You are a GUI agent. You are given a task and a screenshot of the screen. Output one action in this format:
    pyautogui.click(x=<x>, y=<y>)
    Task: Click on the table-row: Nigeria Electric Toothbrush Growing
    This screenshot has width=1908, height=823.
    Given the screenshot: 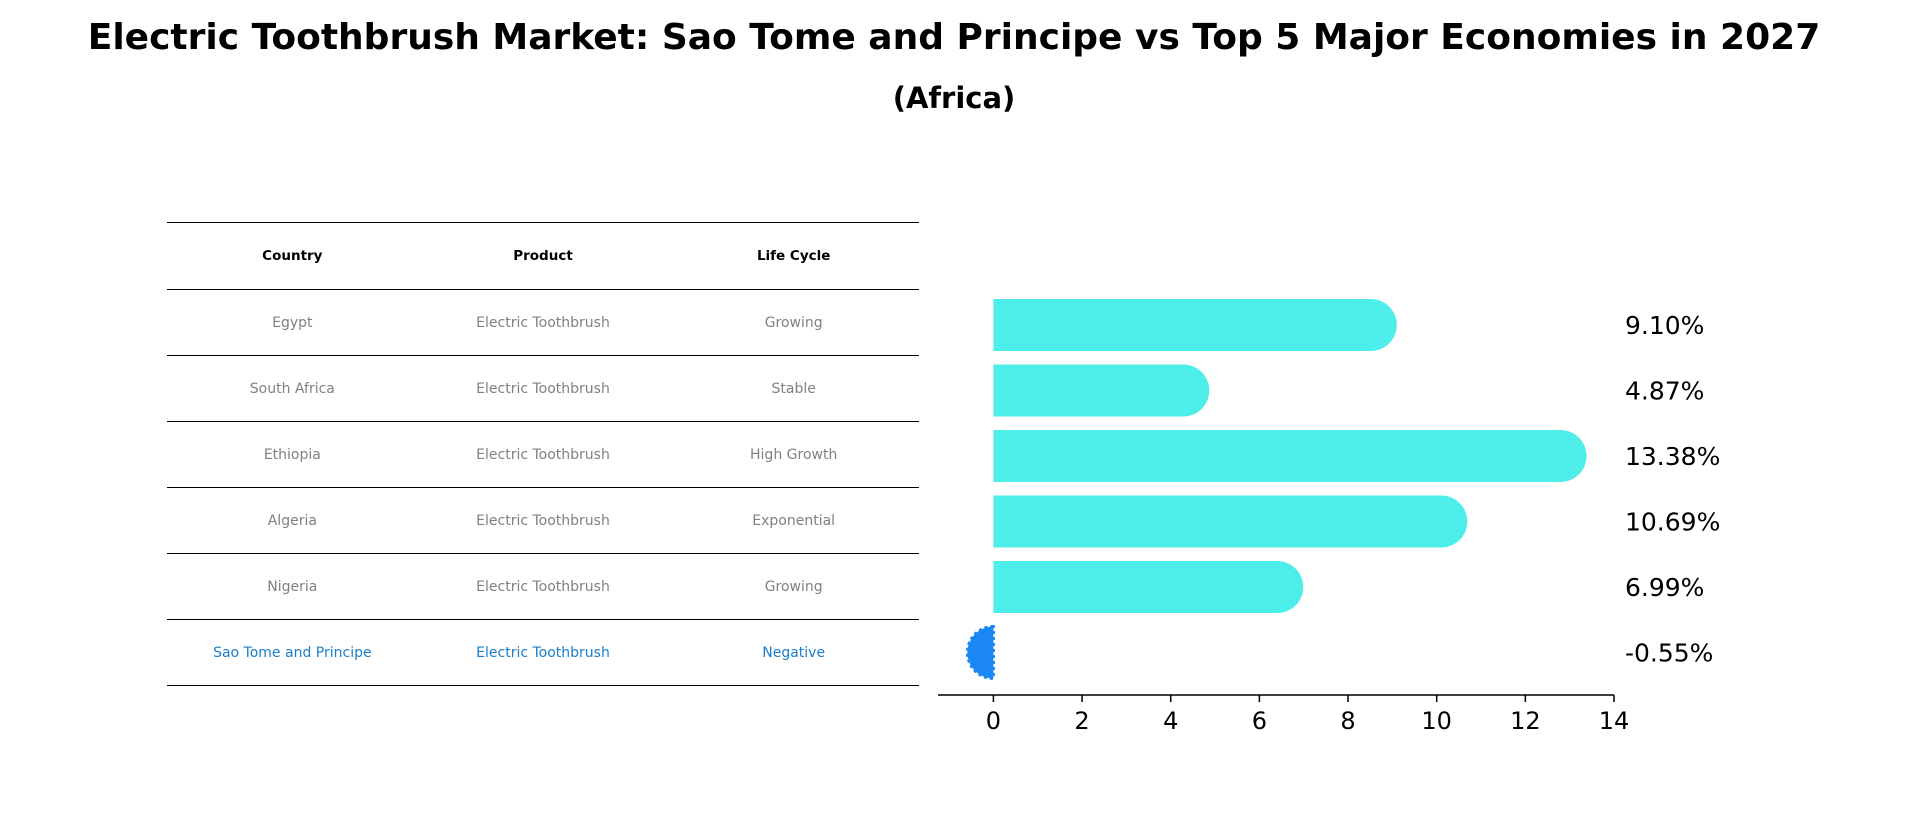 What is the action you would take?
    pyautogui.click(x=543, y=587)
    